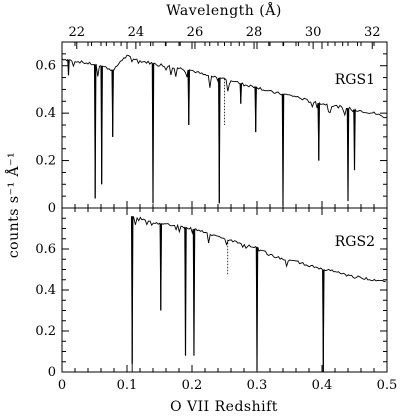 Image resolution: width=400 pixels, height=416 pixels. Describe the element at coordinates (136, 32) in the screenshot. I see `top-tick-label: 24` at that location.